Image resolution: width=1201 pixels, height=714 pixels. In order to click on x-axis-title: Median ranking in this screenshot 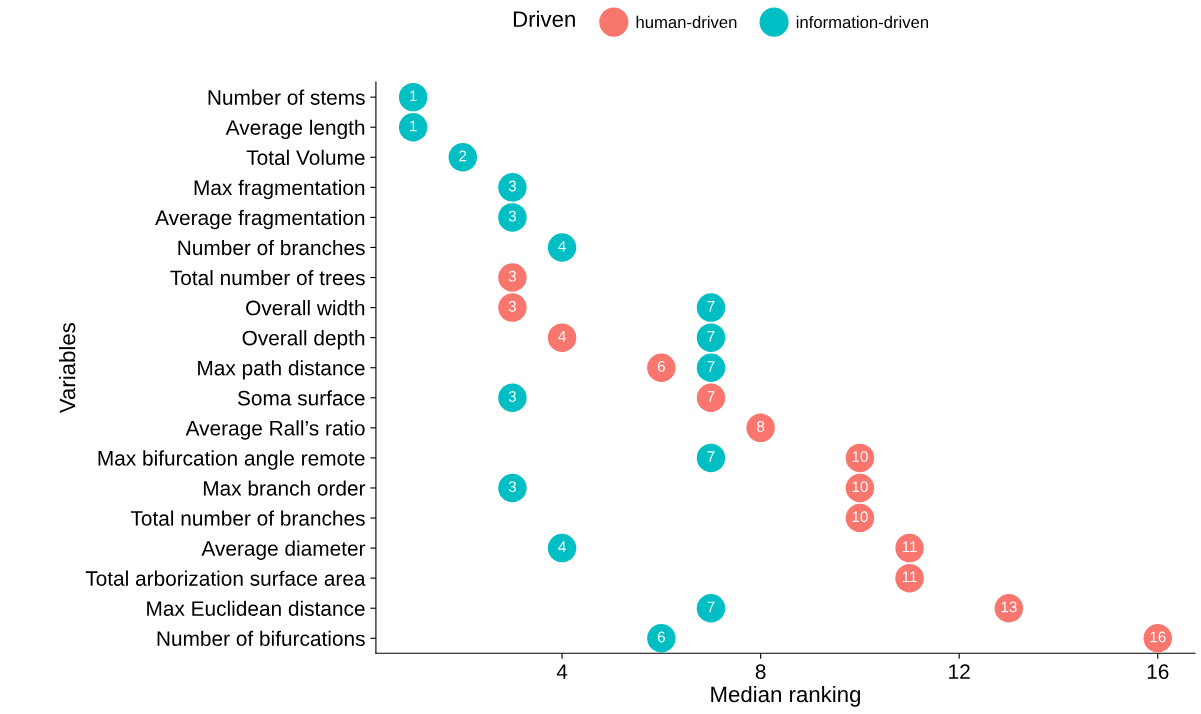, I will do `click(785, 696)`.